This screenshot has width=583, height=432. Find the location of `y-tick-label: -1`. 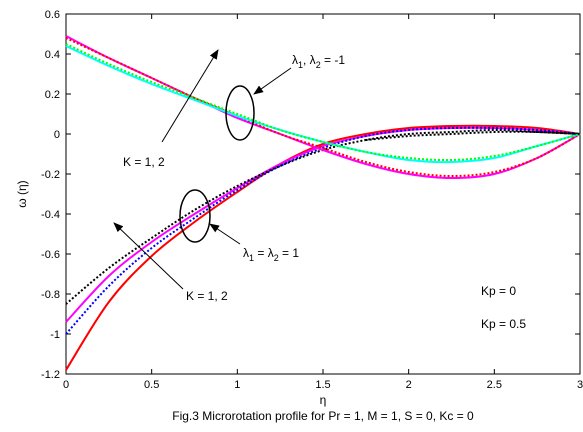

y-tick-label: -1 is located at coordinates (55, 335).